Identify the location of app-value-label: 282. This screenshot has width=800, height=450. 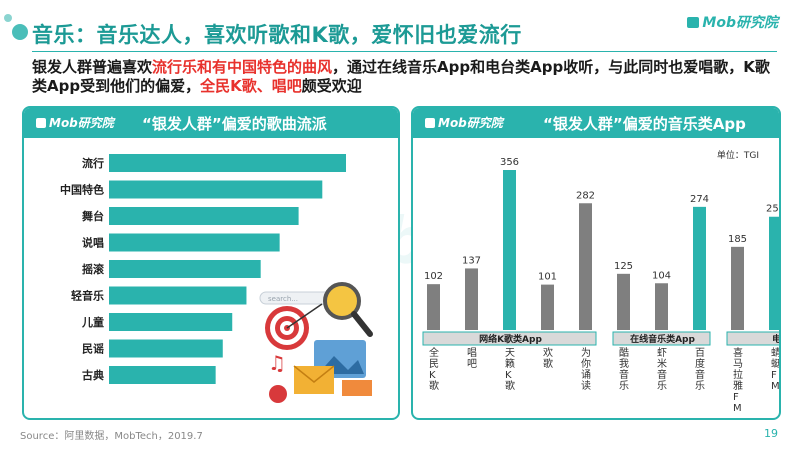
(585, 195).